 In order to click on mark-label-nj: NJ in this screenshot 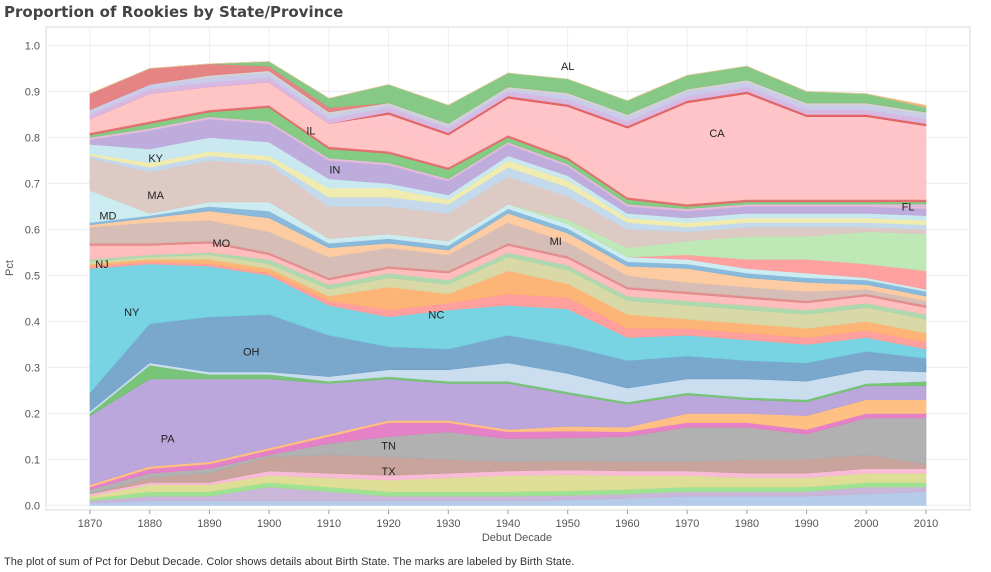, I will do `click(101, 265)`.